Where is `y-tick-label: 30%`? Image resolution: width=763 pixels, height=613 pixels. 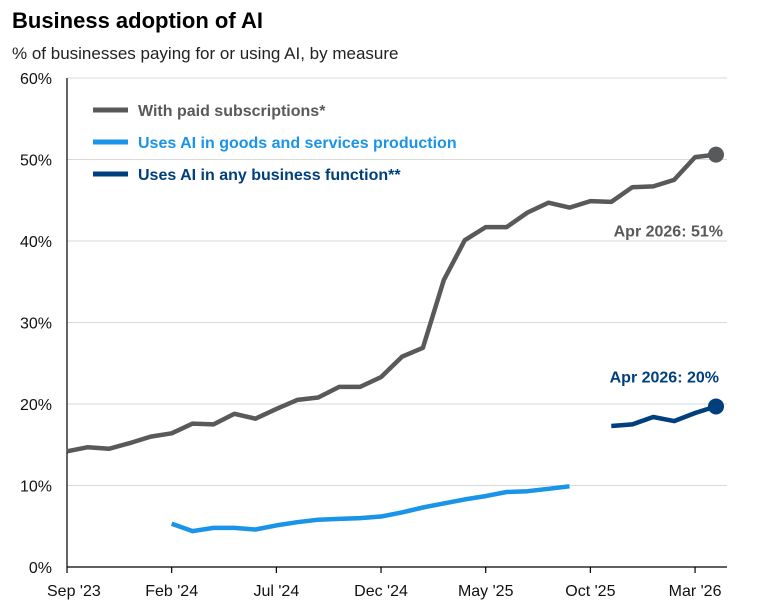
y-tick-label: 30% is located at coordinates (36, 324).